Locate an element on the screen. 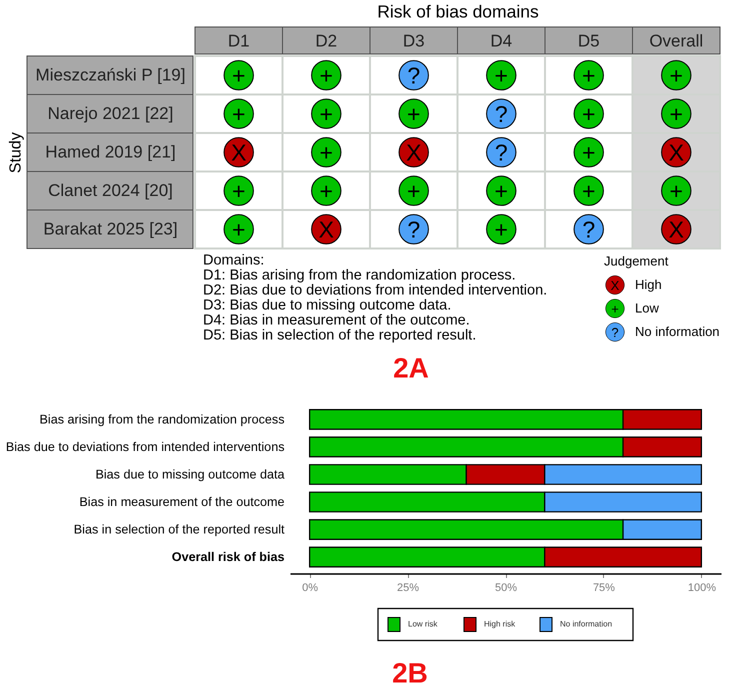 The image size is (750, 697). x-tick-label: D2 is located at coordinates (326, 41).